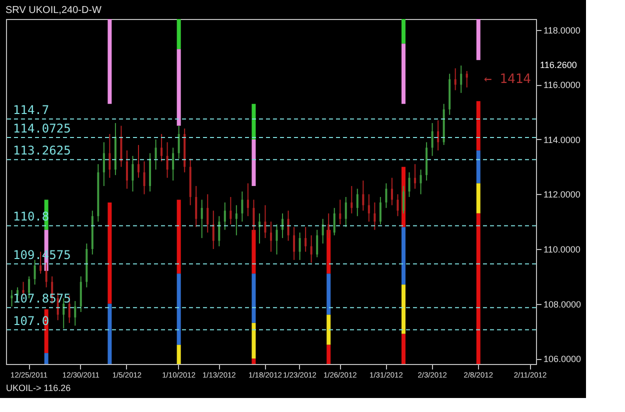 The width and height of the screenshot is (625, 412). I want to click on text: UKOIL-> 116.26, so click(38, 388).